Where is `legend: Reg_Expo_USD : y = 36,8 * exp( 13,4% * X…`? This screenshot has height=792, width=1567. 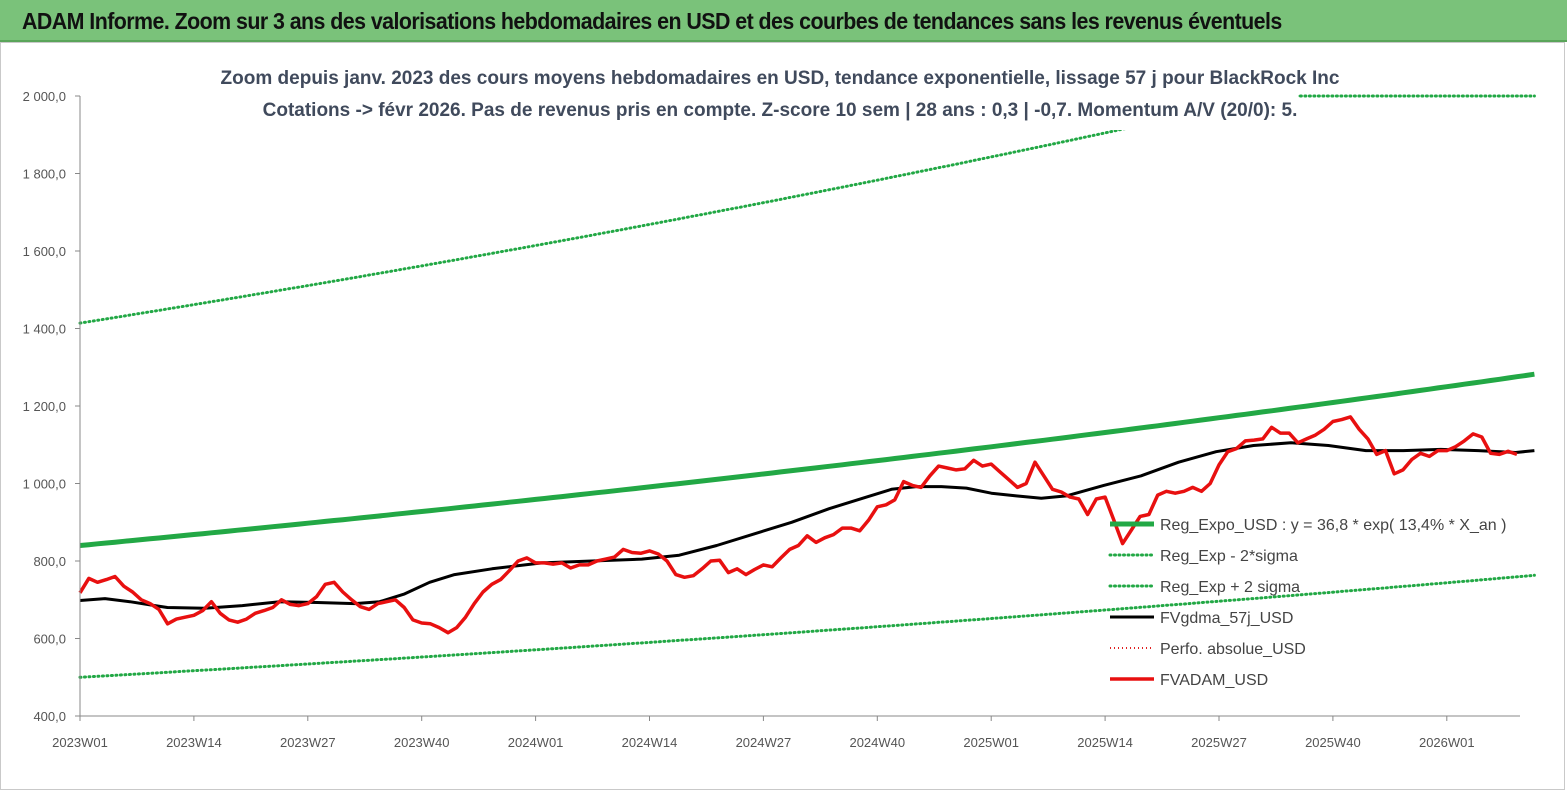 legend: Reg_Expo_USD : y = 36,8 * exp( 13,4% * X… is located at coordinates (1307, 603).